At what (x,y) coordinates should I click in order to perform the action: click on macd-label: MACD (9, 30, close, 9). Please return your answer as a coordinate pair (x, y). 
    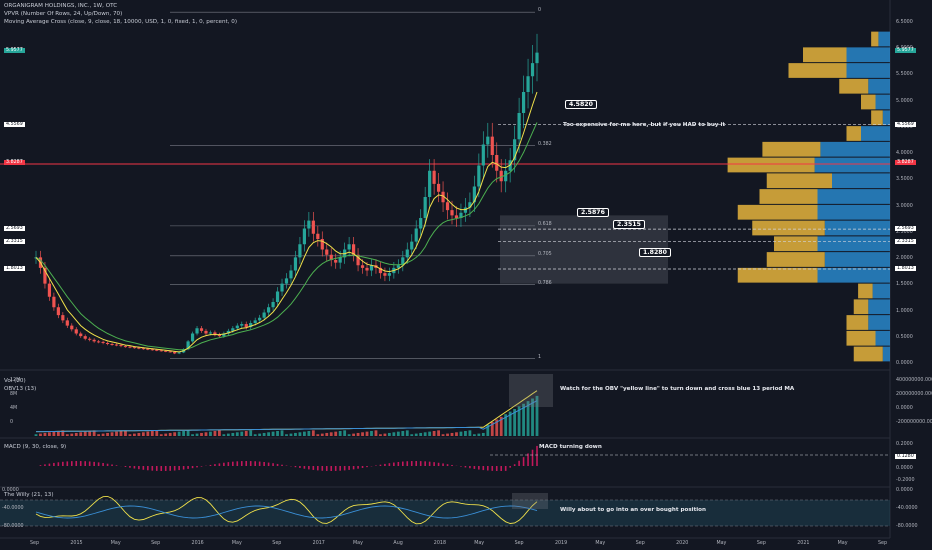
    Looking at the image, I should click on (35, 447).